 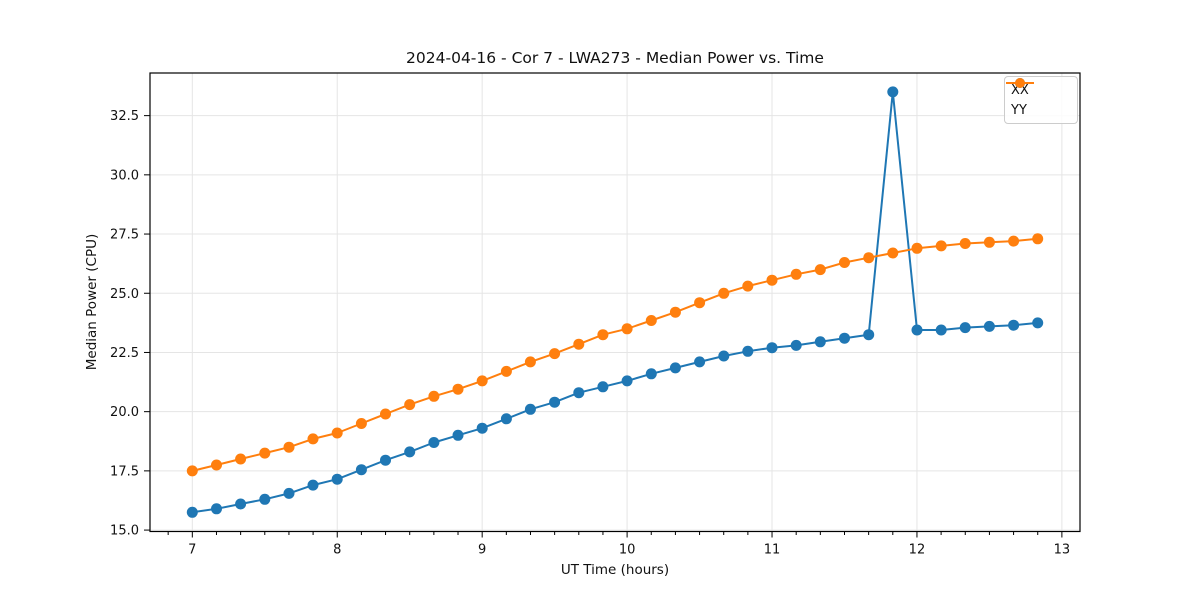 What do you see at coordinates (615, 570) in the screenshot?
I see `x-axis-label: UT Time (hours)` at bounding box center [615, 570].